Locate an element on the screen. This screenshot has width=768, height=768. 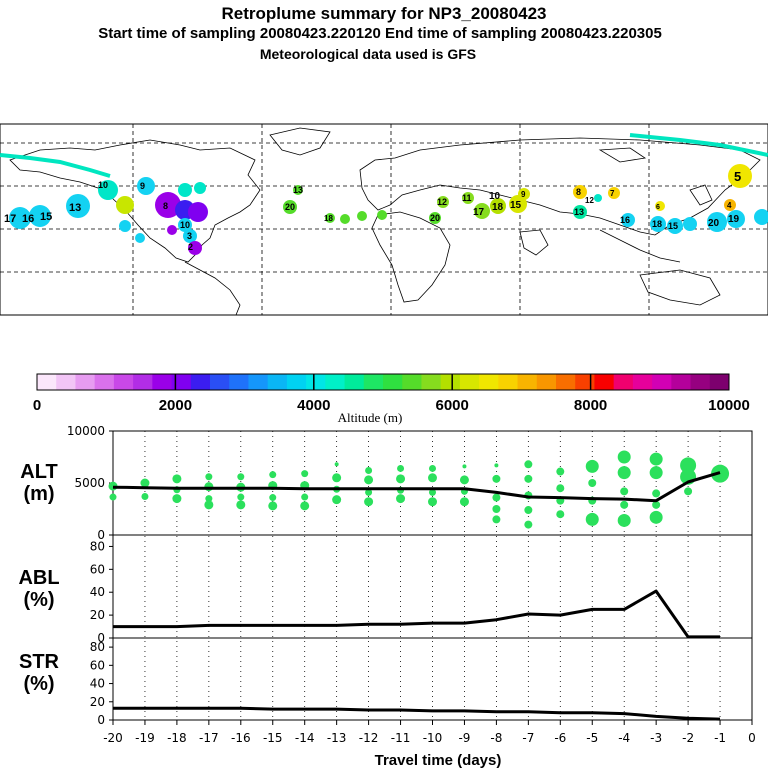
x-tick-label: -10 is located at coordinates (433, 738).